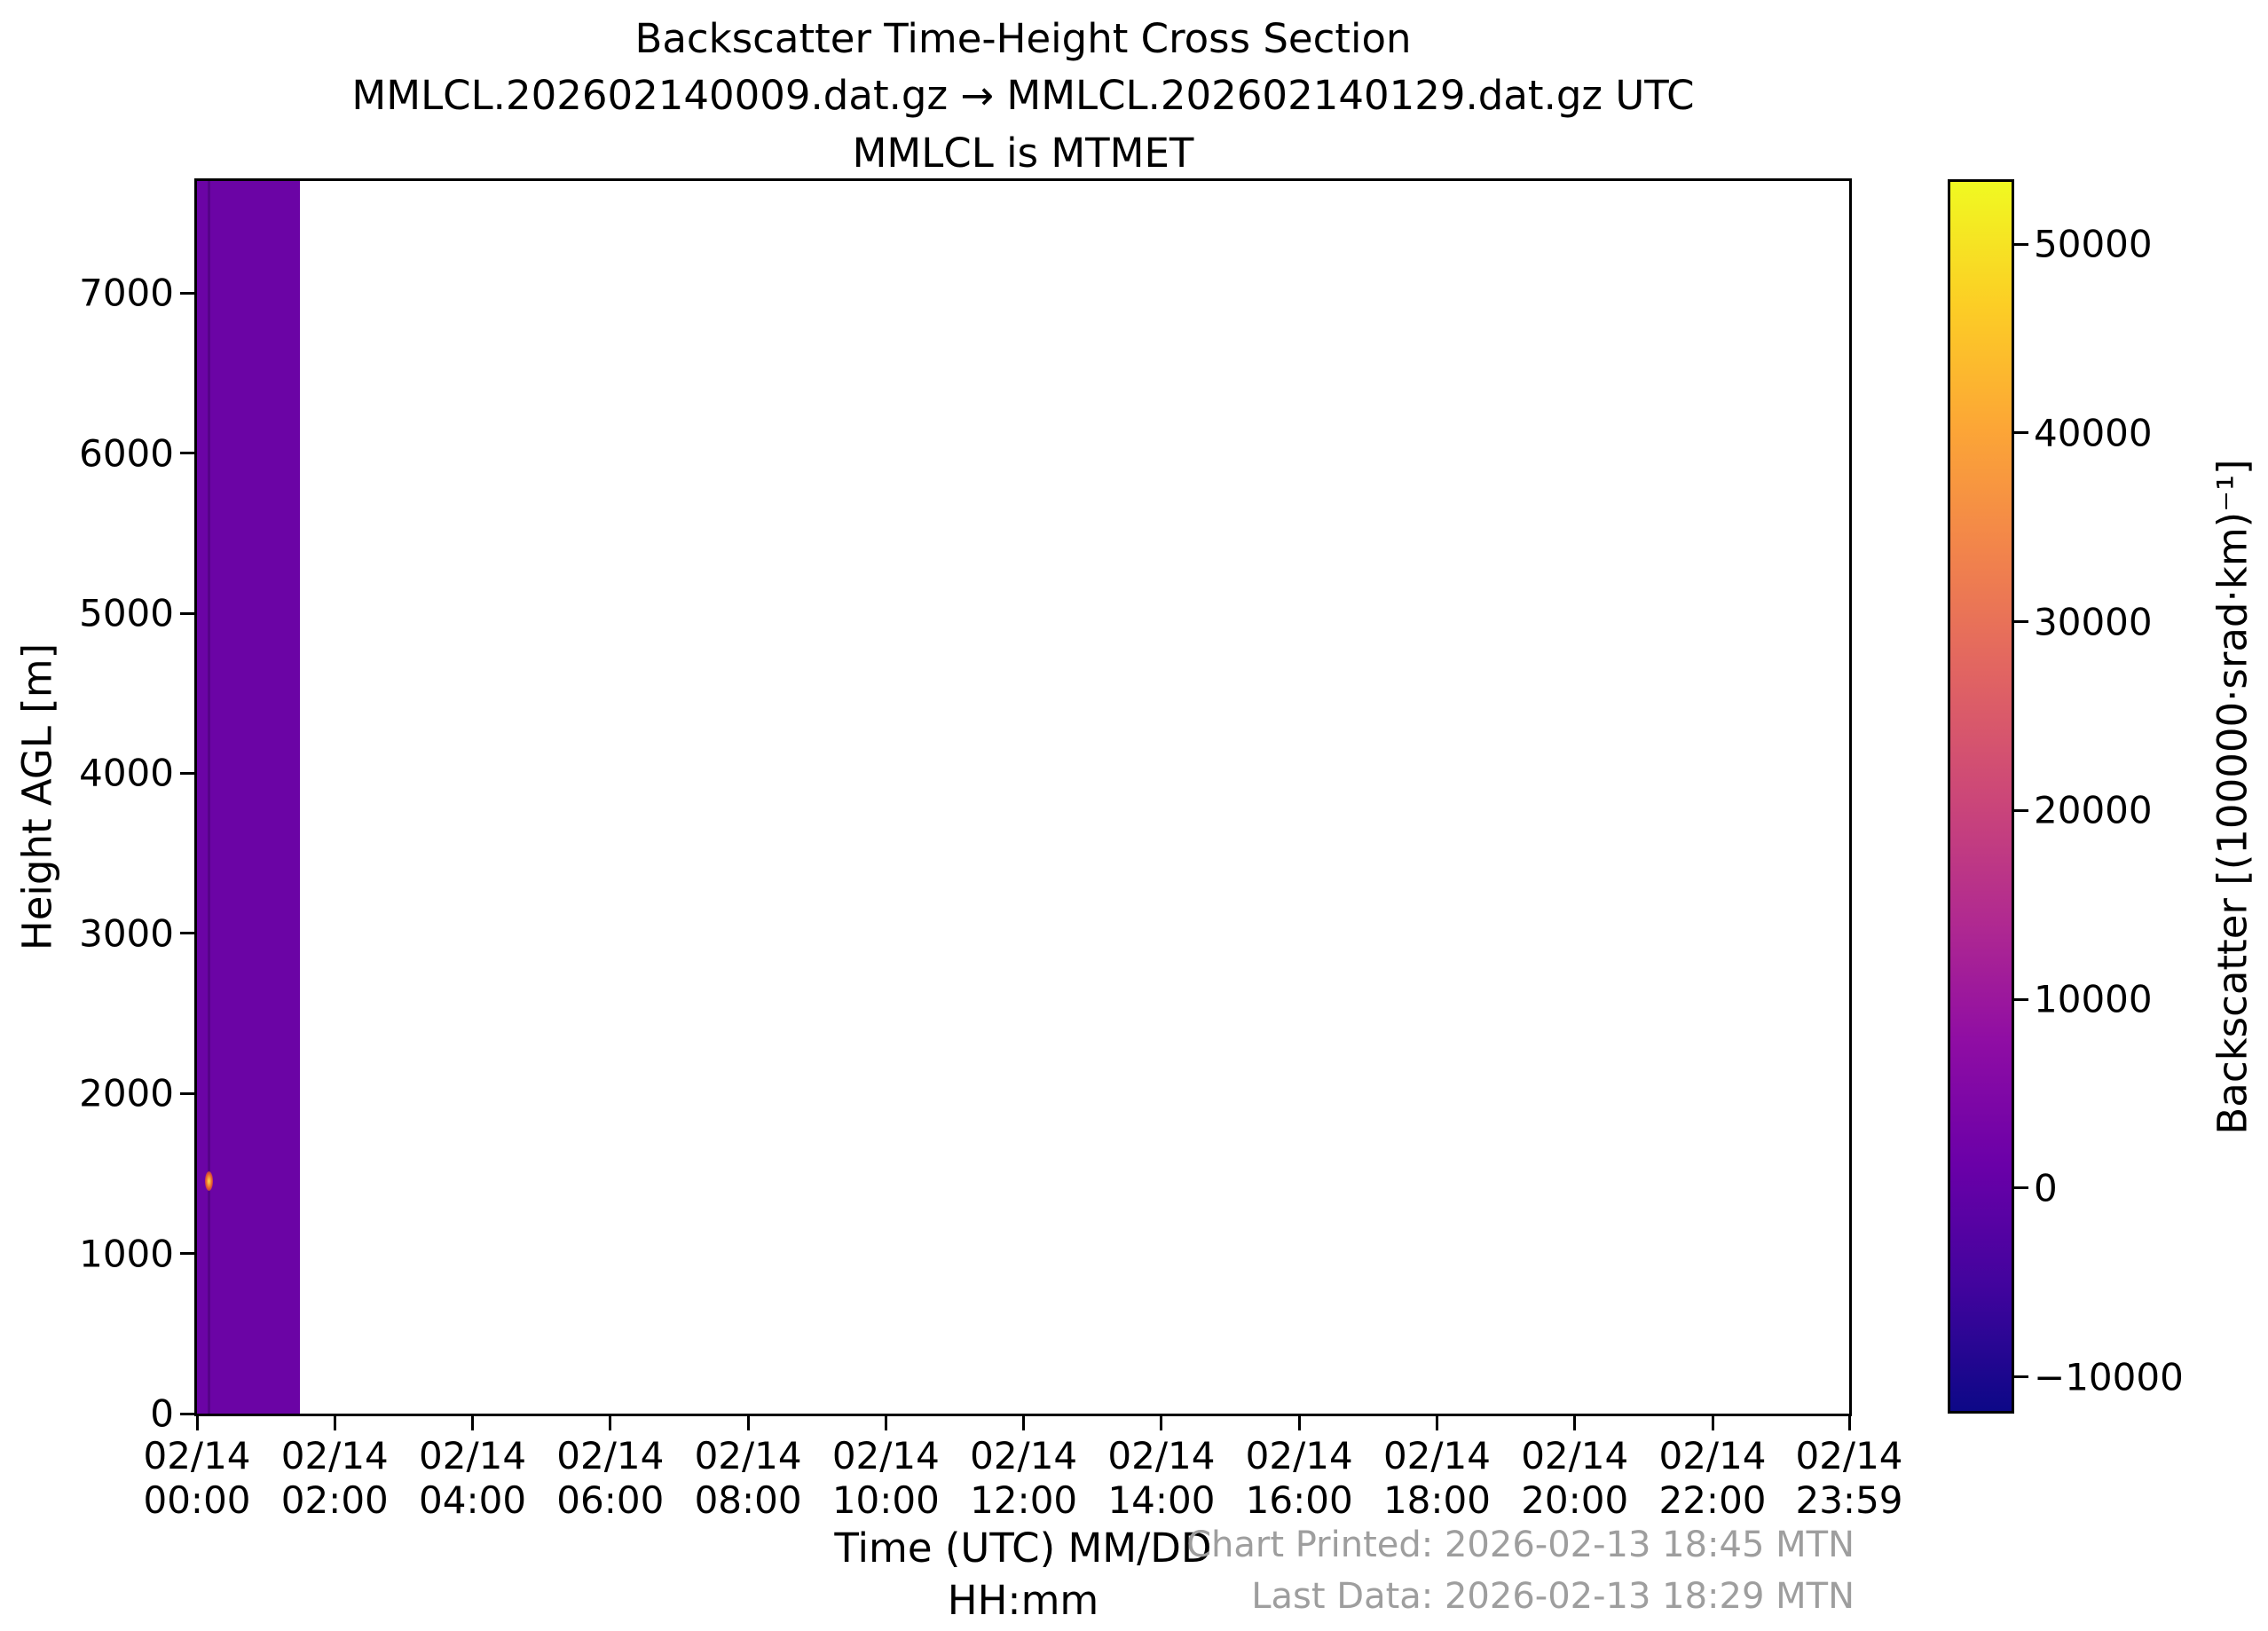 This screenshot has height=1631, width=2268. What do you see at coordinates (126, 1254) in the screenshot?
I see `y-tick-label: 1000` at bounding box center [126, 1254].